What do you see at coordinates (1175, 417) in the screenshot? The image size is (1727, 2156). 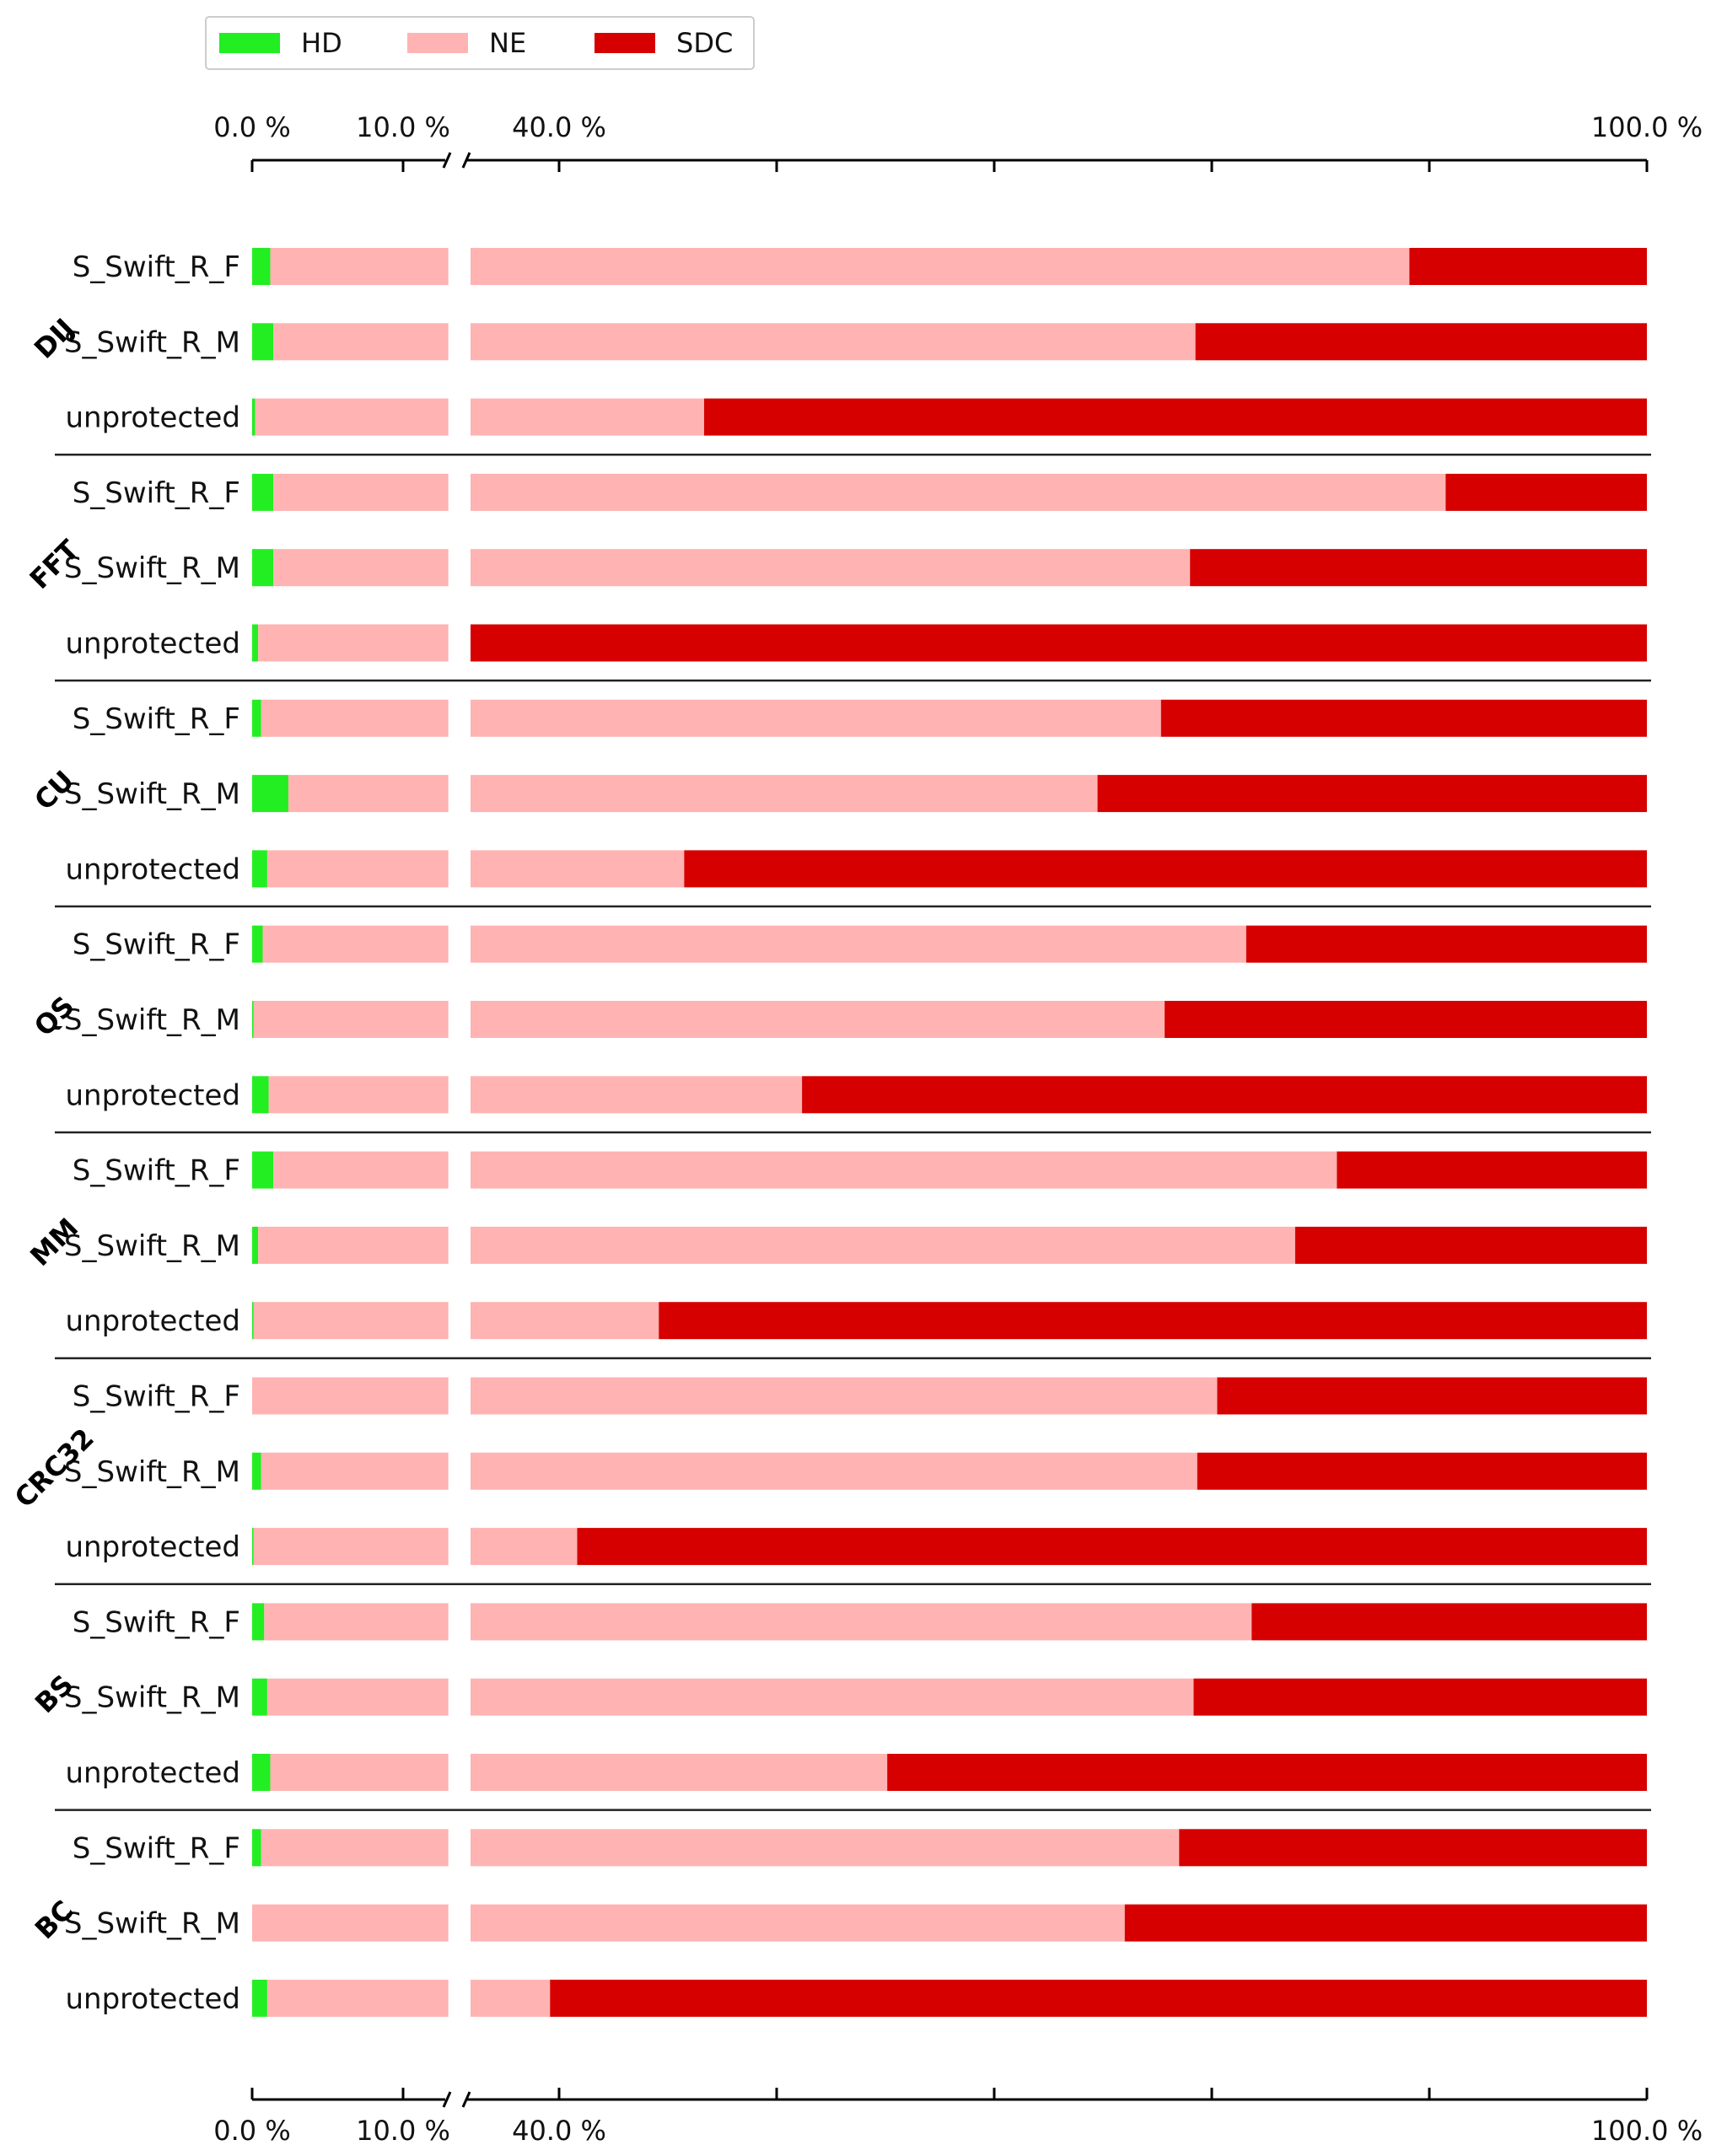 I see `bar-dij-unprotected-sdc` at bounding box center [1175, 417].